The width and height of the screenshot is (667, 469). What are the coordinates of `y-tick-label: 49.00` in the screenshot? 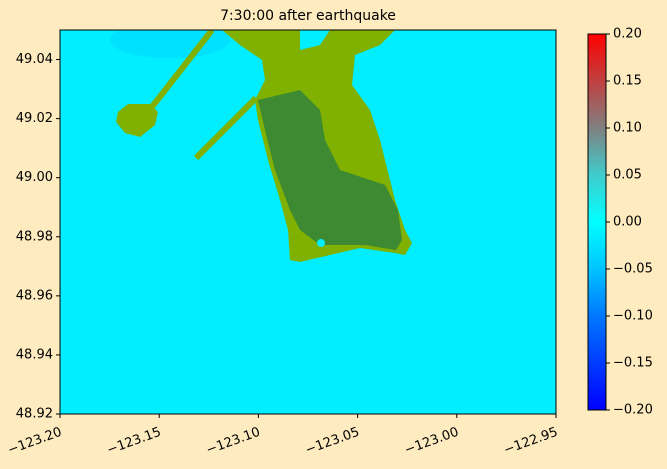 It's located at (34, 177).